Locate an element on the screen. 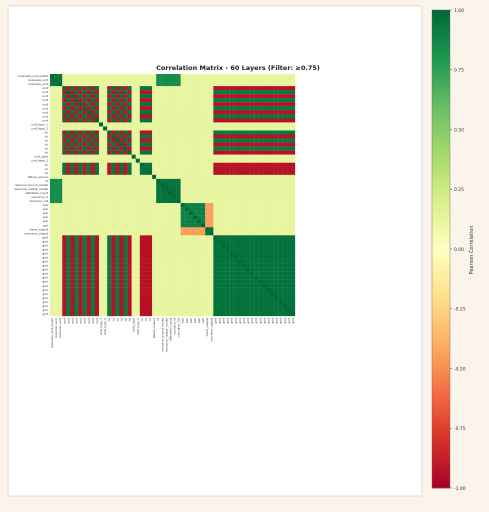 This screenshot has height=512, width=489. col-label: unit is located at coordinates (89, 320).